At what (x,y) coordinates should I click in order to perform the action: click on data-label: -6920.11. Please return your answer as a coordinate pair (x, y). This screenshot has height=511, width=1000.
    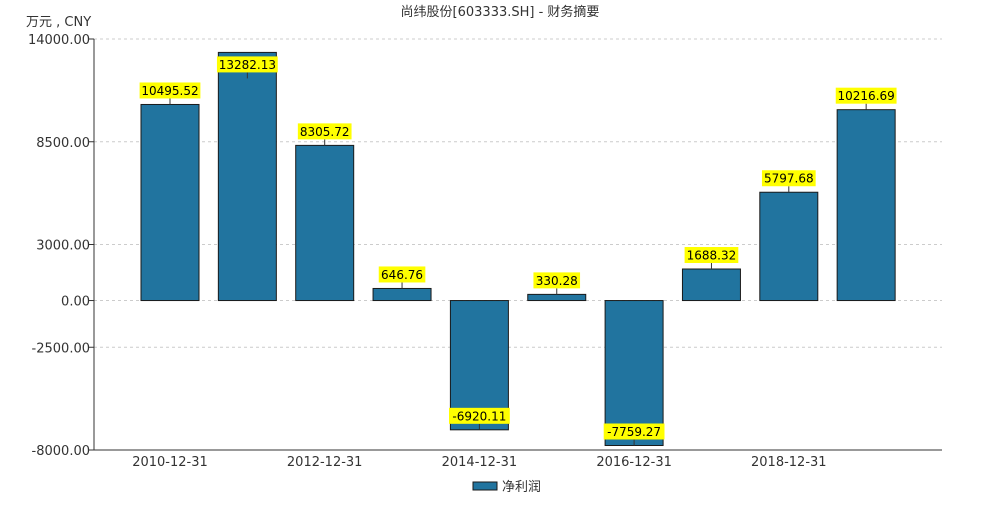
    Looking at the image, I should click on (479, 416).